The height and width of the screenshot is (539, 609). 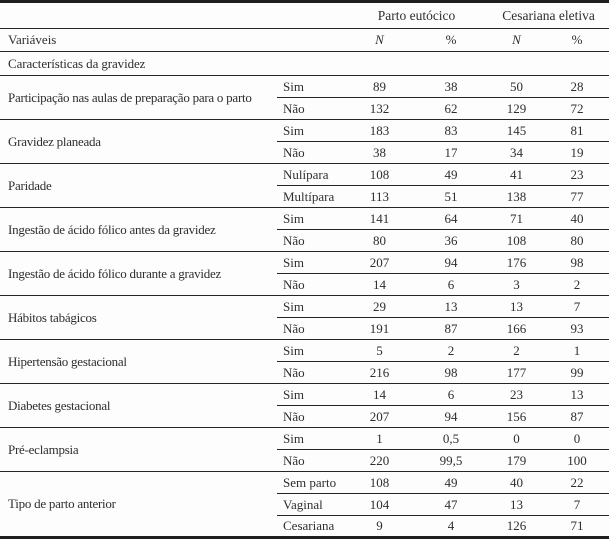 I want to click on table-row: Não 132 62 129 72, so click(x=304, y=108).